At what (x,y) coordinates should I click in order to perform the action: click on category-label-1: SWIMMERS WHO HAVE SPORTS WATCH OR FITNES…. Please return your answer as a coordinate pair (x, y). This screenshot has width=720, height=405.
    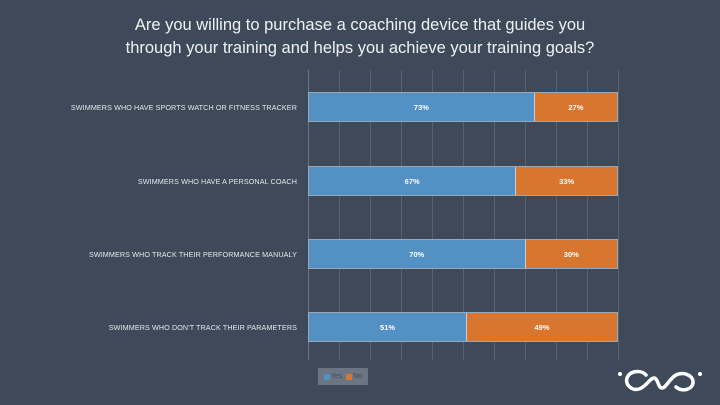
    Looking at the image, I should click on (183, 107).